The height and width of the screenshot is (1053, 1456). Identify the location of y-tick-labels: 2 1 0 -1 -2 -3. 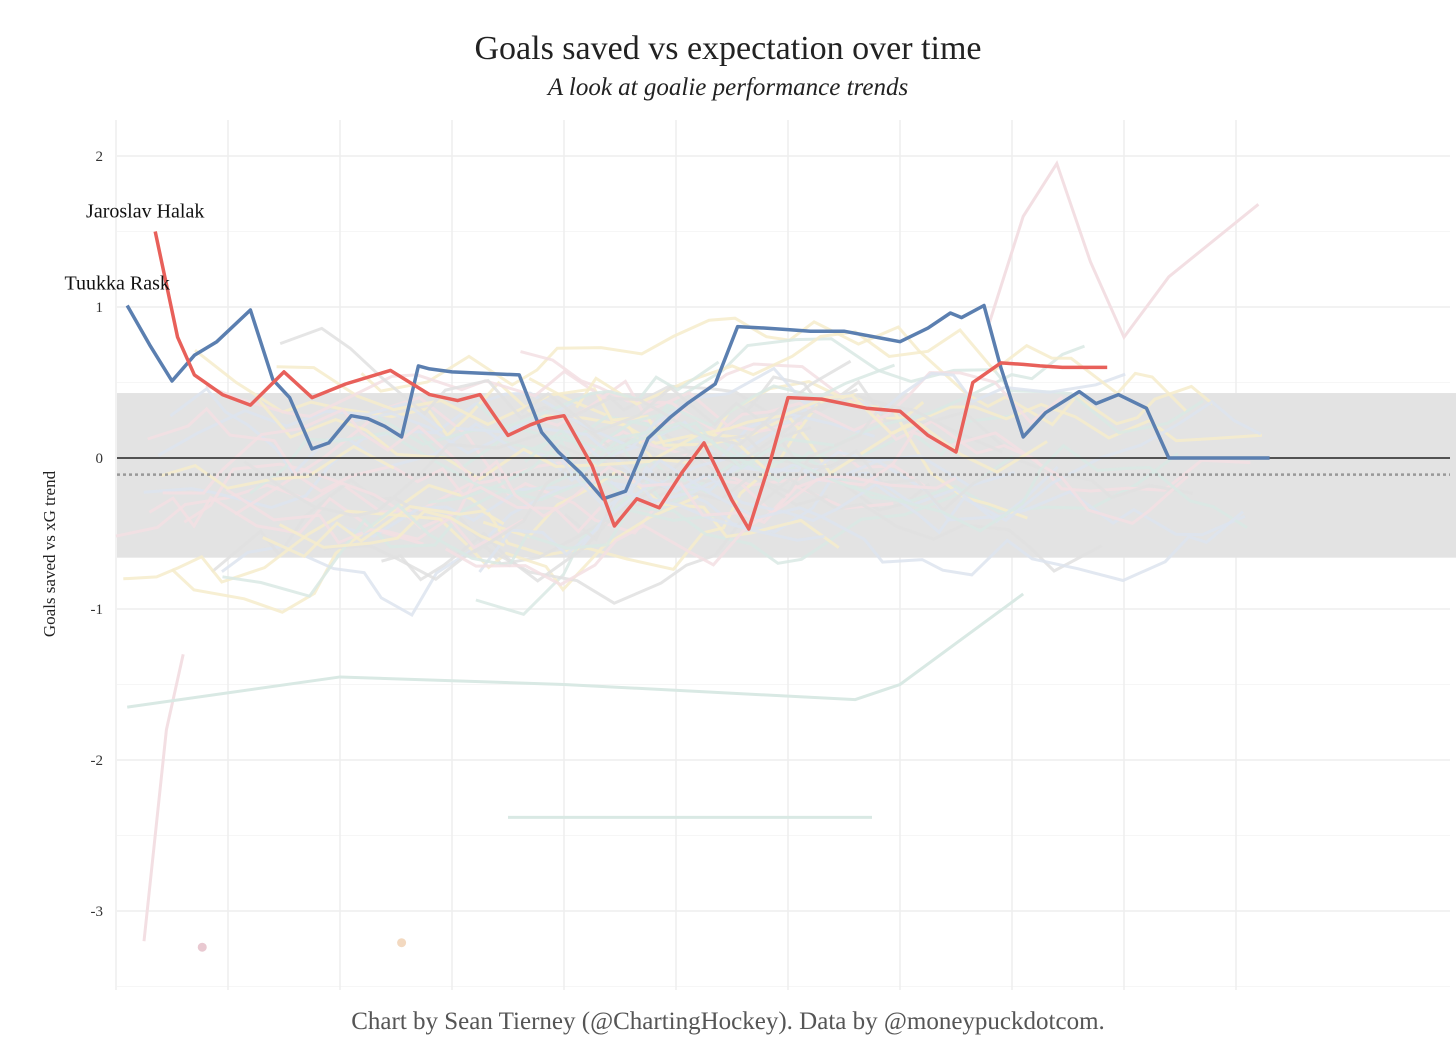
(97, 534).